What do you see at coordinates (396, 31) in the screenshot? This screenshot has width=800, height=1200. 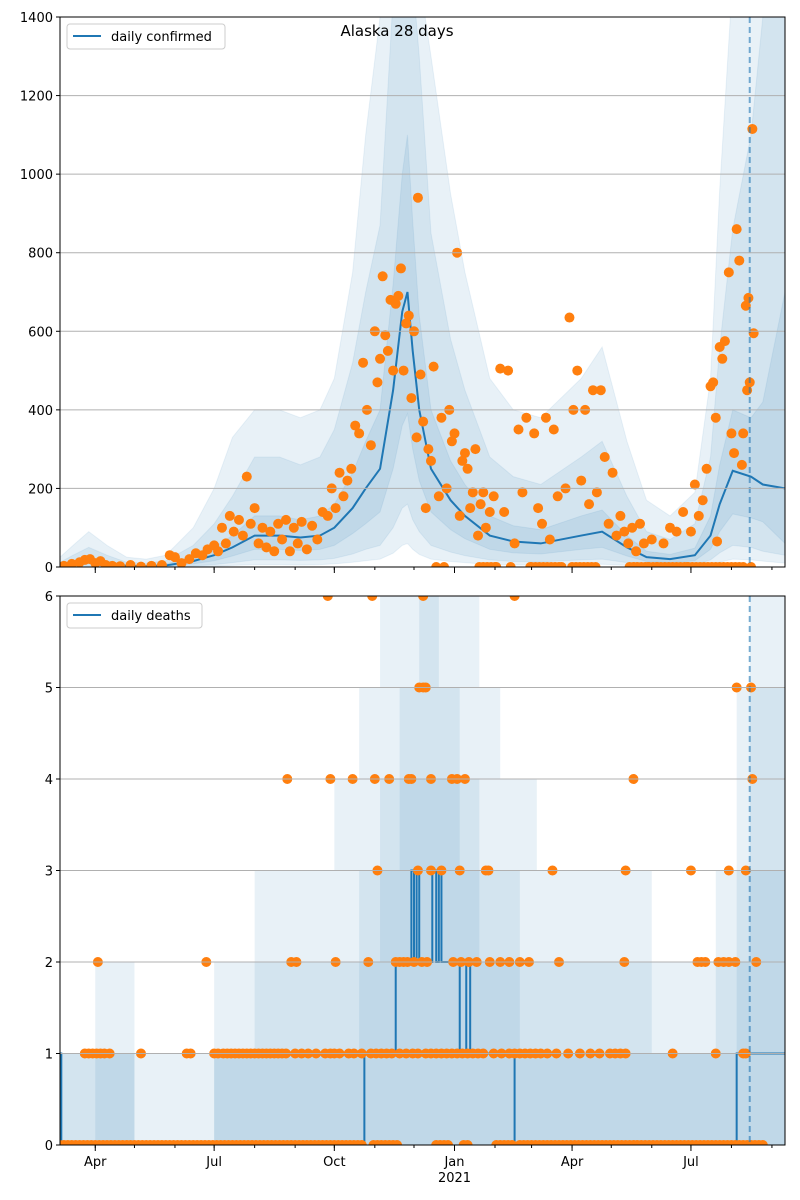 I see `chart-title: Alaska 28 days` at bounding box center [396, 31].